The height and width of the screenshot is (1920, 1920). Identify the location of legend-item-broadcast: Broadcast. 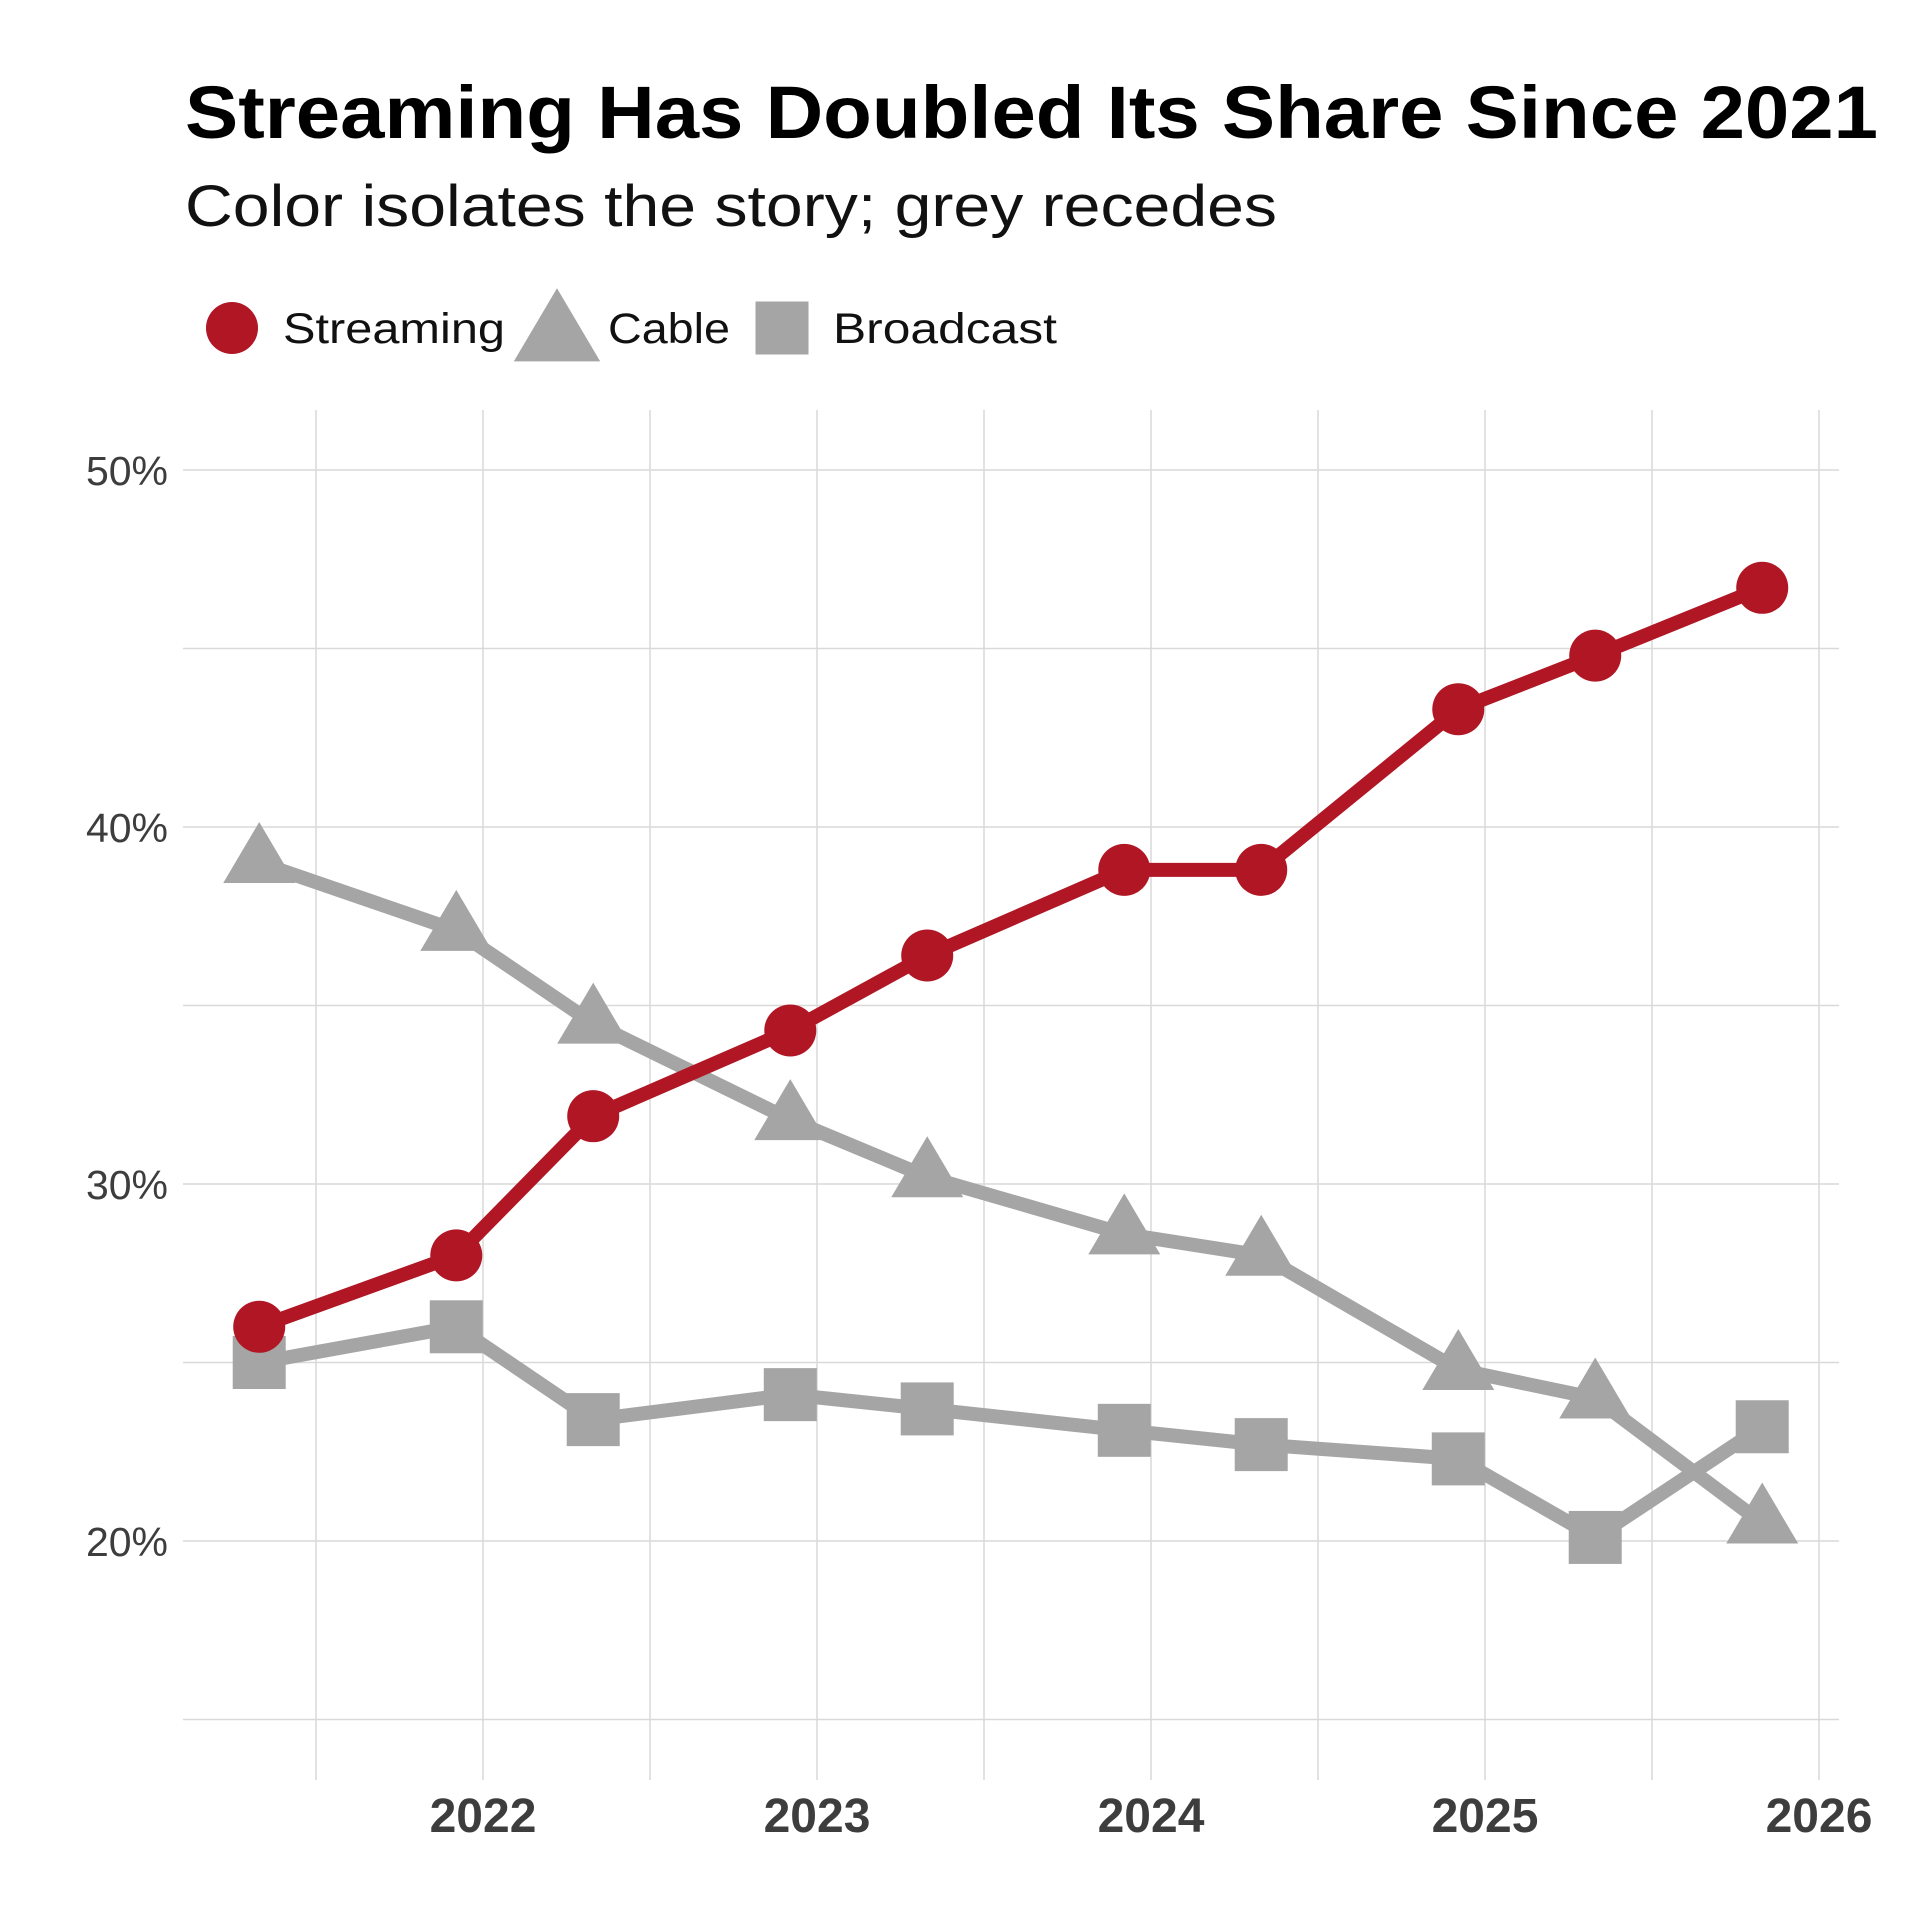
(906, 328).